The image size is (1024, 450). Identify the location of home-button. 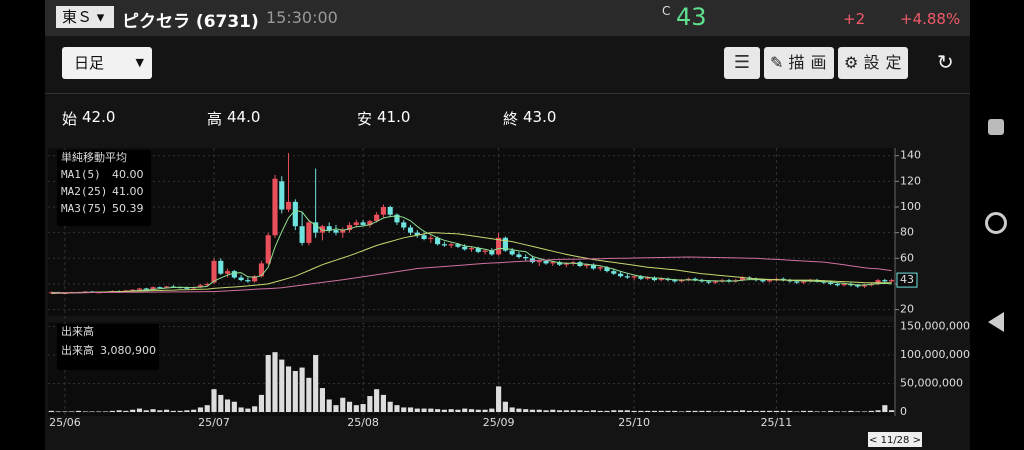
(996, 223).